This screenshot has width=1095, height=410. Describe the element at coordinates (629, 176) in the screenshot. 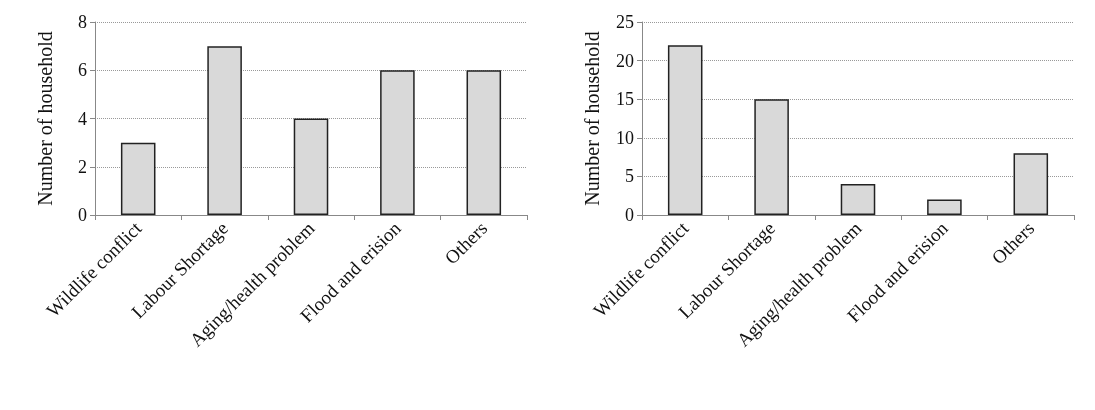

I see `y-tick-label: 5` at that location.